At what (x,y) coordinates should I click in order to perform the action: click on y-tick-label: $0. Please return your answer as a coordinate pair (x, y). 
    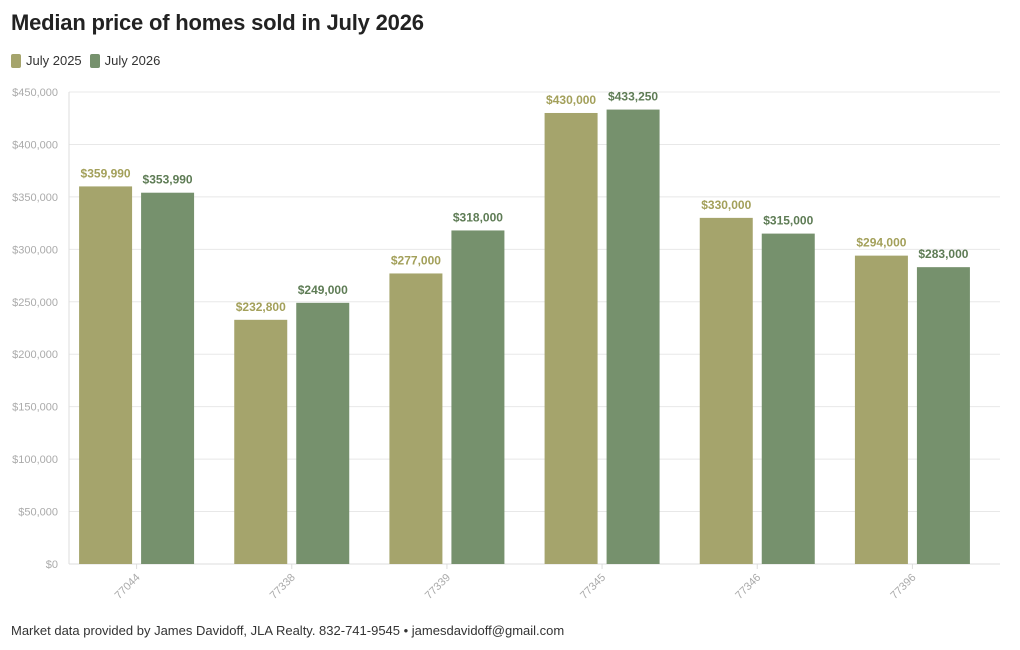
    Looking at the image, I should click on (52, 565).